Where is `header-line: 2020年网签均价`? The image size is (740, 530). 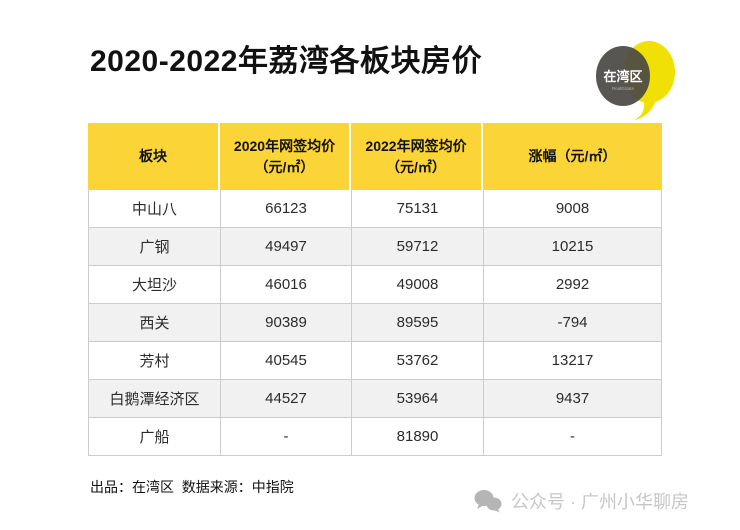 header-line: 2020年网签均价 is located at coordinates (284, 146).